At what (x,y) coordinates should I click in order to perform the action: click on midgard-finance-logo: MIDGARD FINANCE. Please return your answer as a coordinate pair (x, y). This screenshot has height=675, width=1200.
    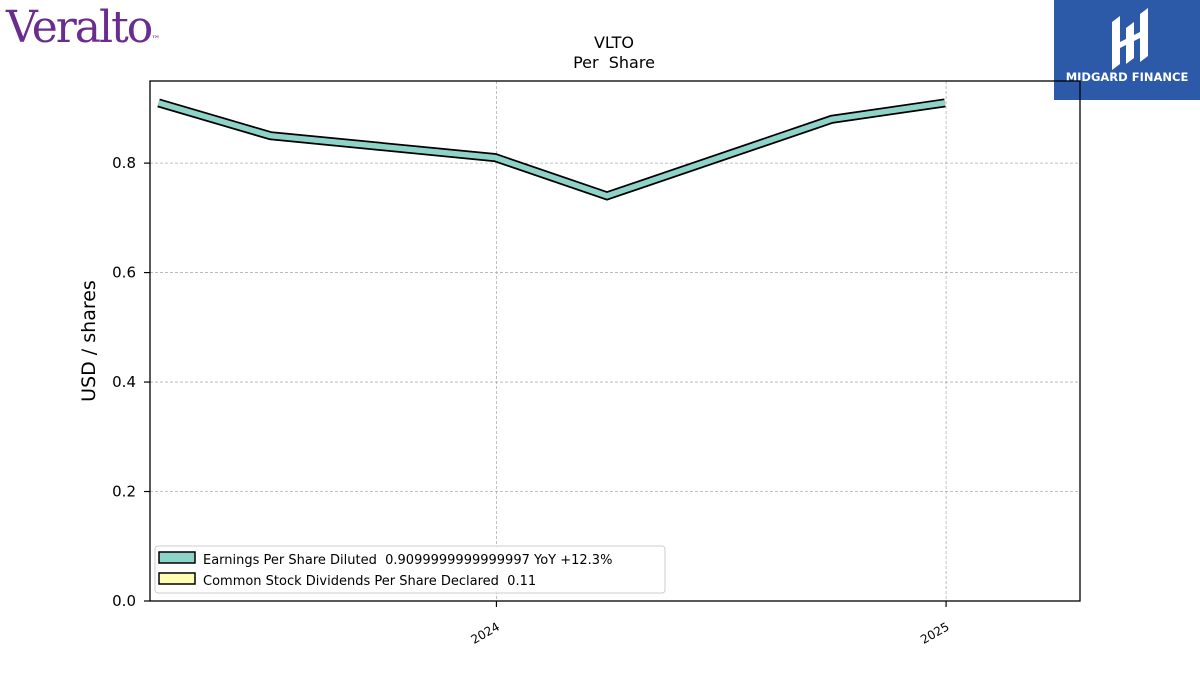
    Looking at the image, I should click on (1127, 50).